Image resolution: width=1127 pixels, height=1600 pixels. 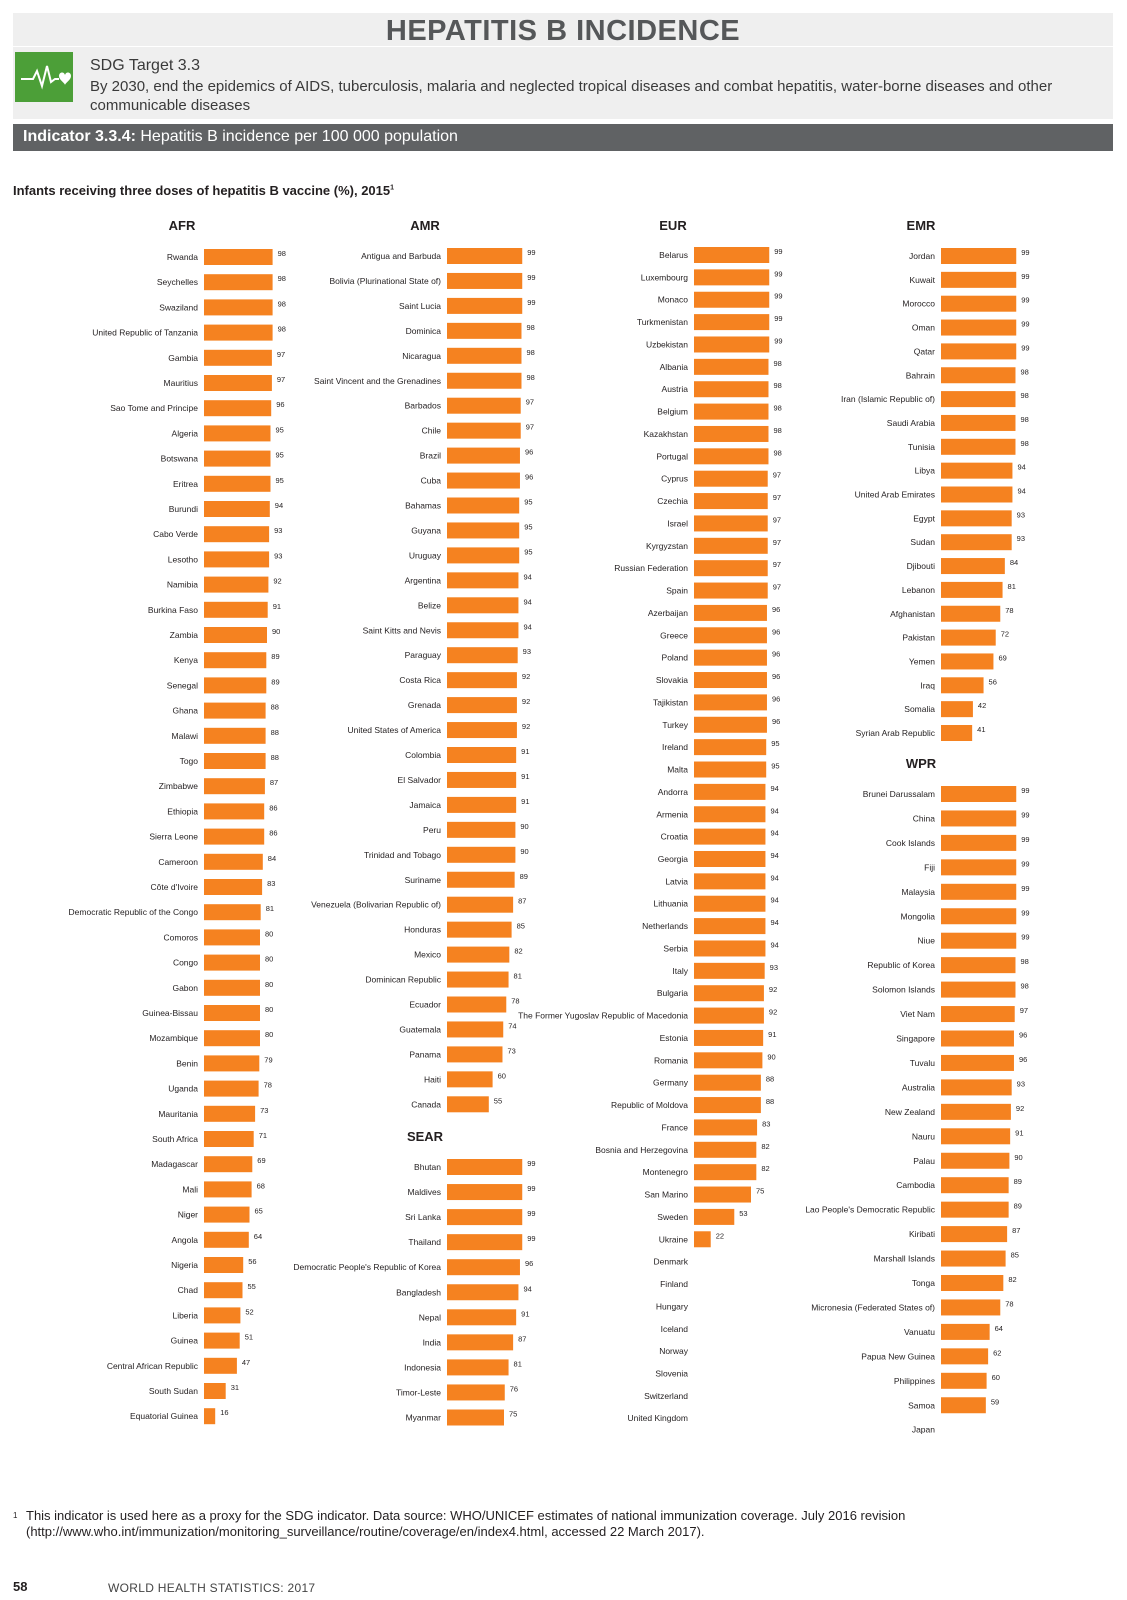 I want to click on value-label-mauritania: 73, so click(x=264, y=1110).